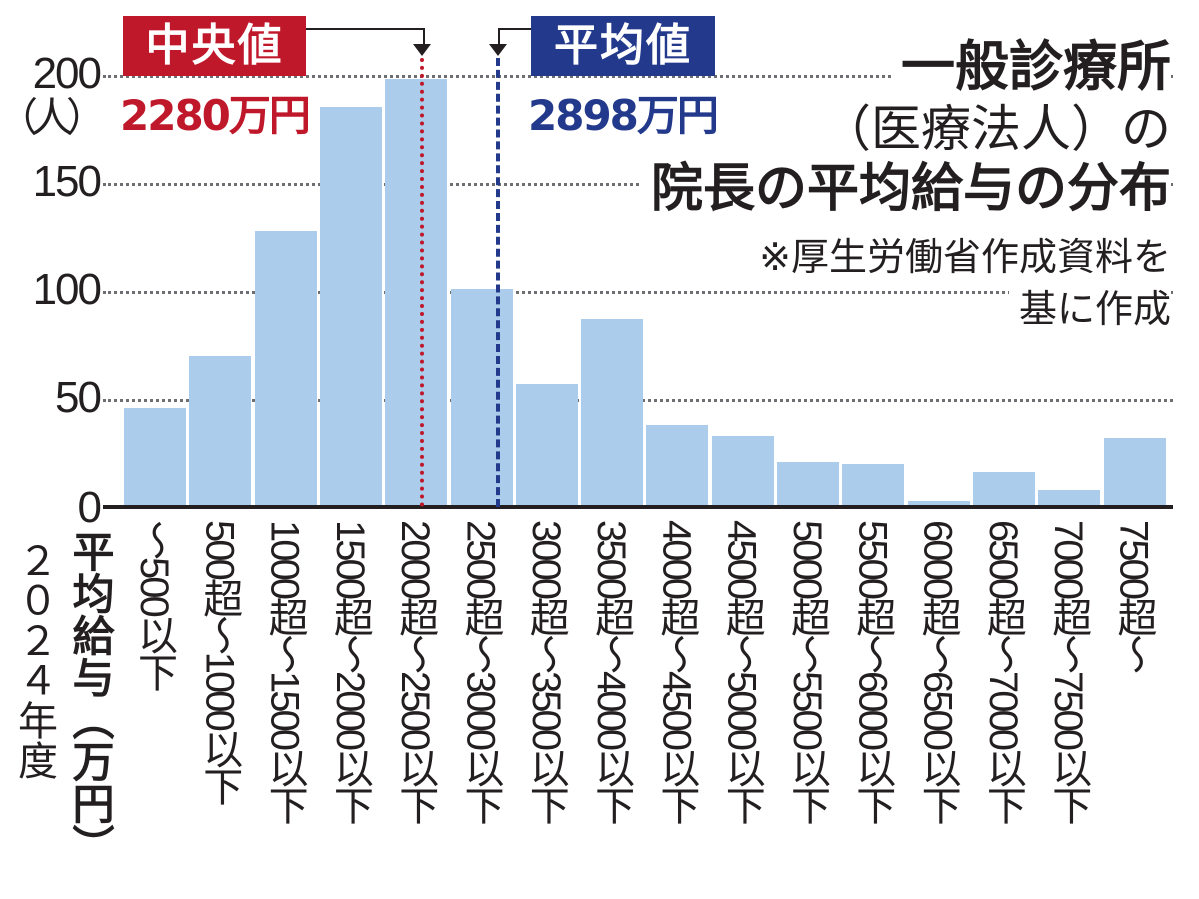  What do you see at coordinates (498, 50) in the screenshot?
I see `mean-arrow-icon` at bounding box center [498, 50].